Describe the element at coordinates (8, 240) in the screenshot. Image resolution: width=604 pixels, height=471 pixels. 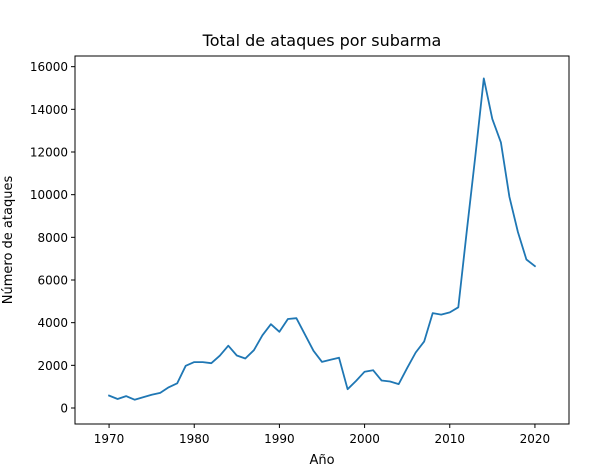
I see `y-axis-label: Número de ataques` at that location.